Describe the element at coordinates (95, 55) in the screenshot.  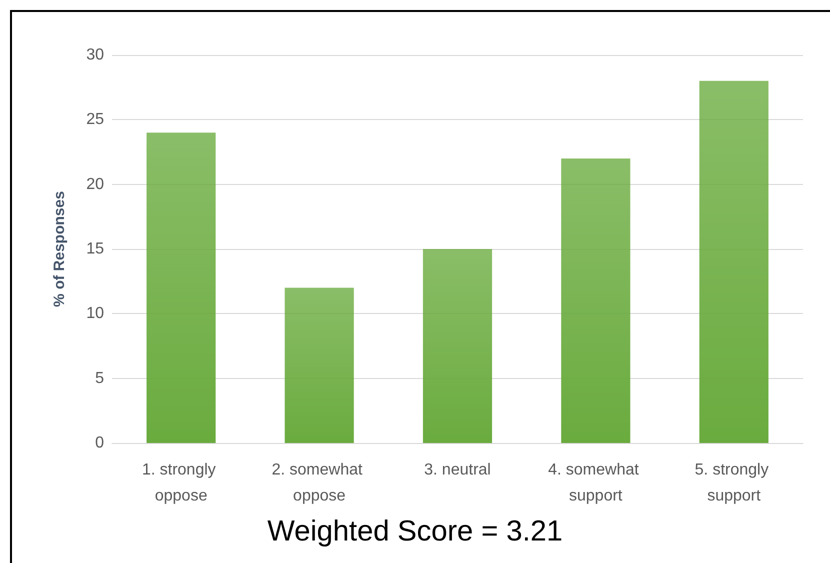
I see `y-tick-label: 30` at that location.